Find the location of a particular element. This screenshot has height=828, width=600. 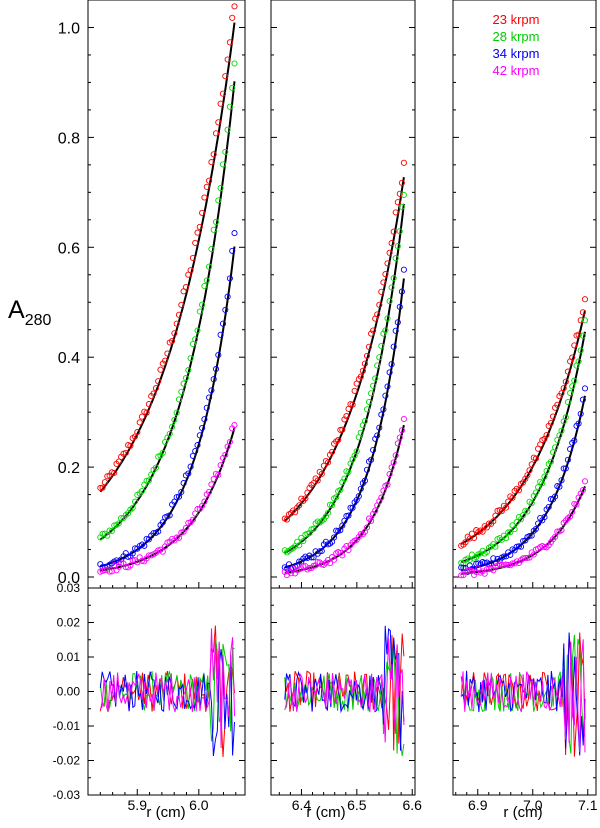

cell-3-residual-42-krpm is located at coordinates (523, 696).